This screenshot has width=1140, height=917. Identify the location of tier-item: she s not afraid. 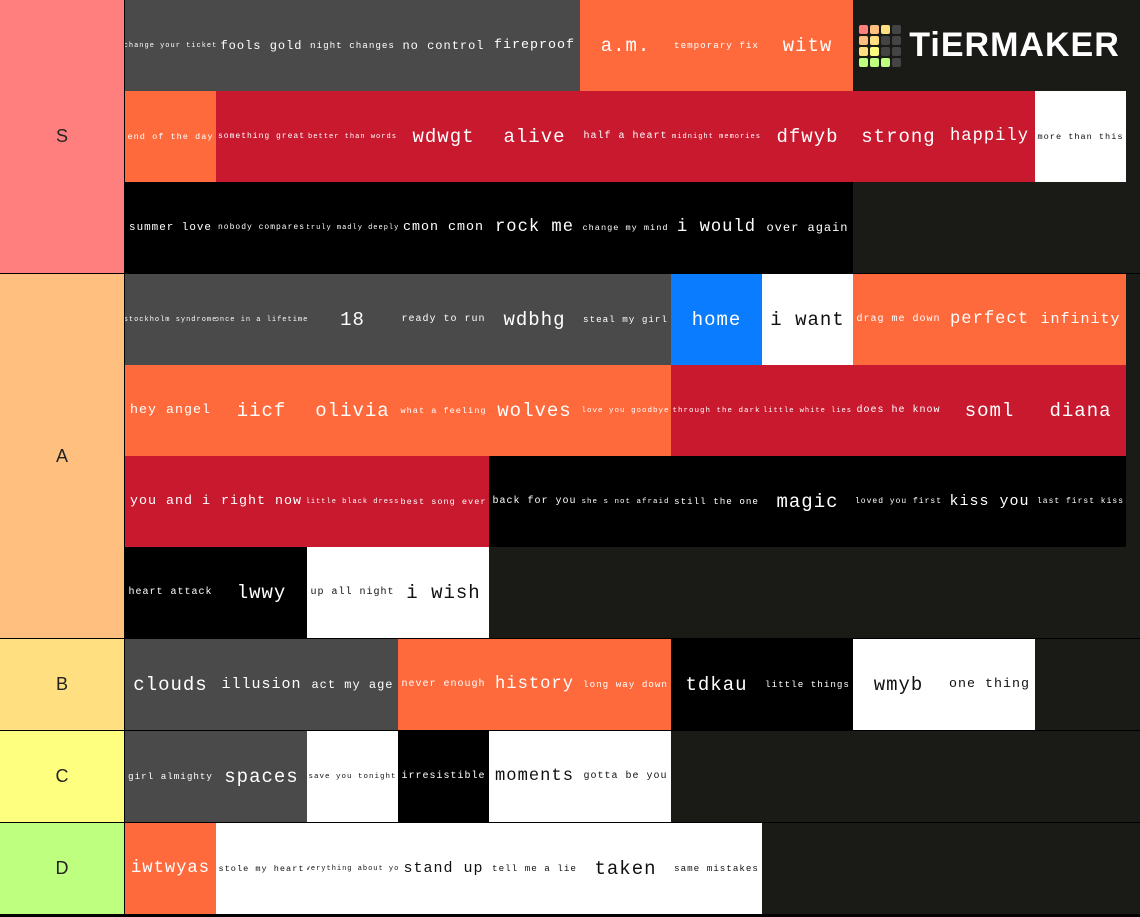
(625, 501).